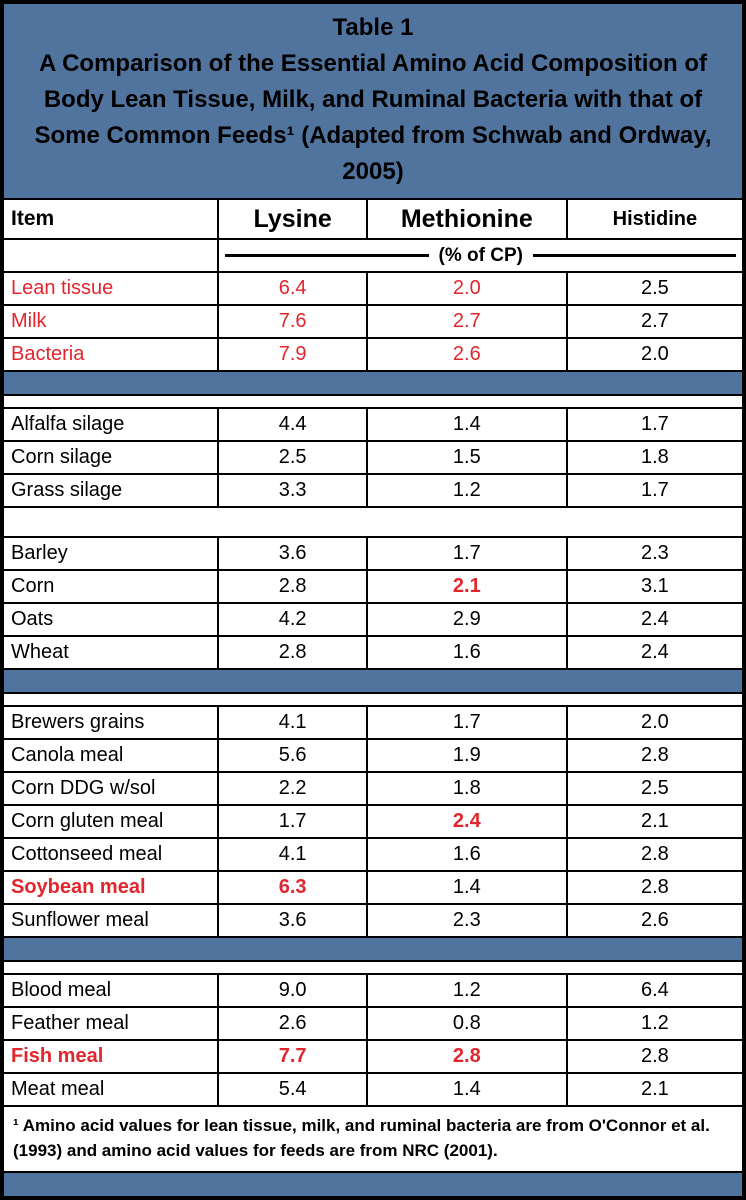 This screenshot has height=1200, width=746. I want to click on item-cell: Corn silage, so click(112, 457).